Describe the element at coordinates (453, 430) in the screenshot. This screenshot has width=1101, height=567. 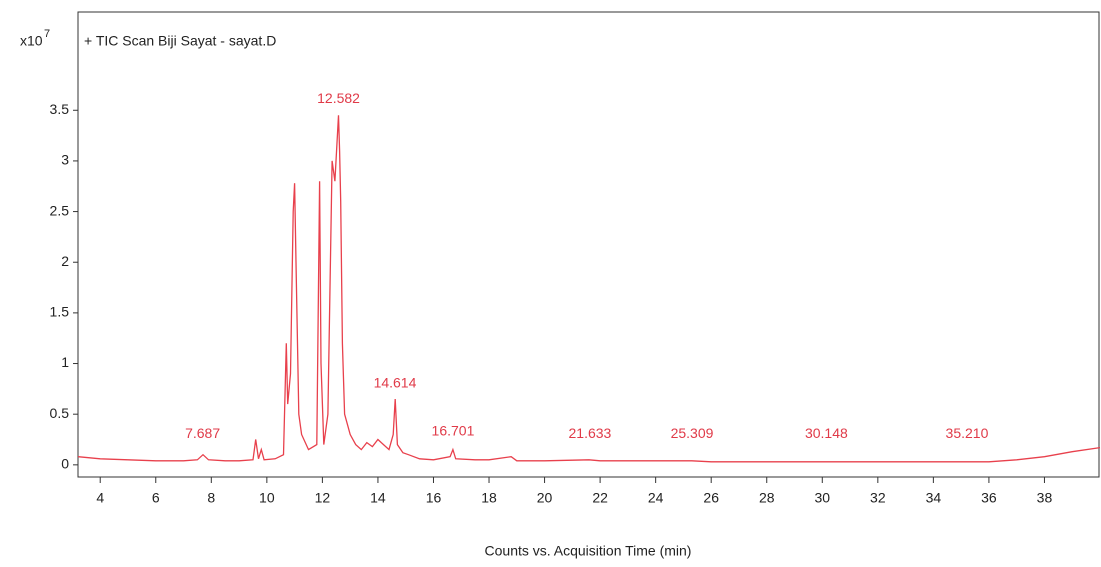
I see `peak-label: 16.701` at that location.